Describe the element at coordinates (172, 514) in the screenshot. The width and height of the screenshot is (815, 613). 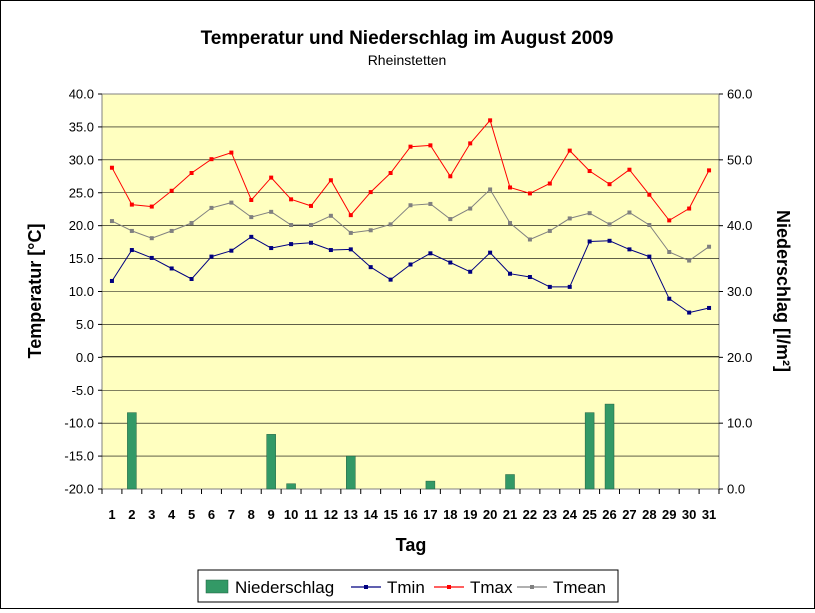
I see `x-tick-label: 4` at that location.